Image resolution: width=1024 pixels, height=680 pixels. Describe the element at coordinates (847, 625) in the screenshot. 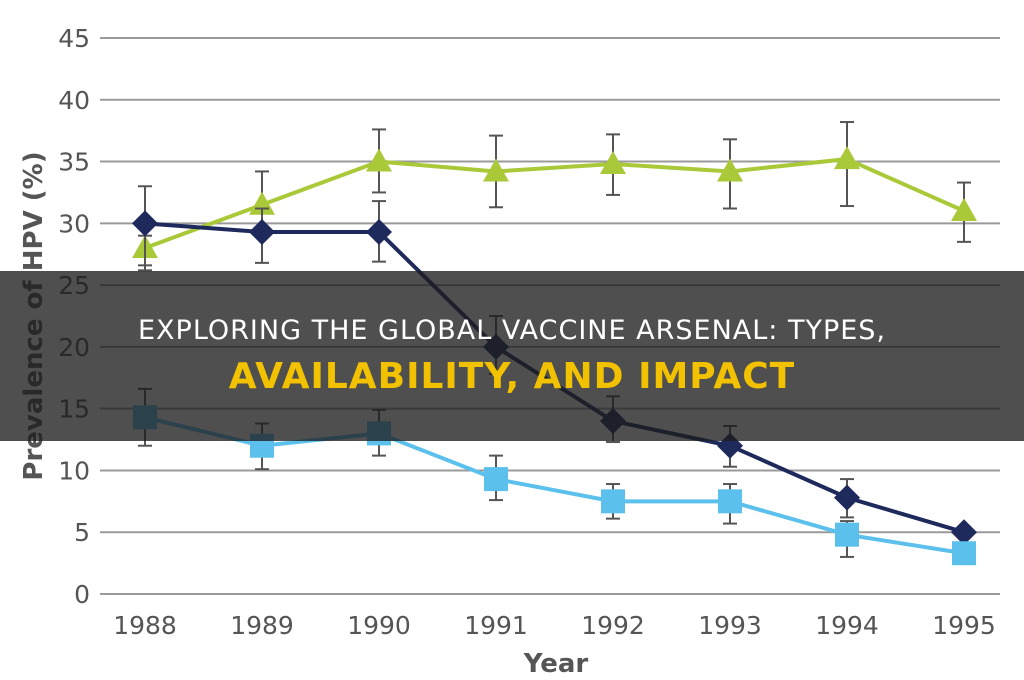

I see `x-tick-label: 1994` at that location.